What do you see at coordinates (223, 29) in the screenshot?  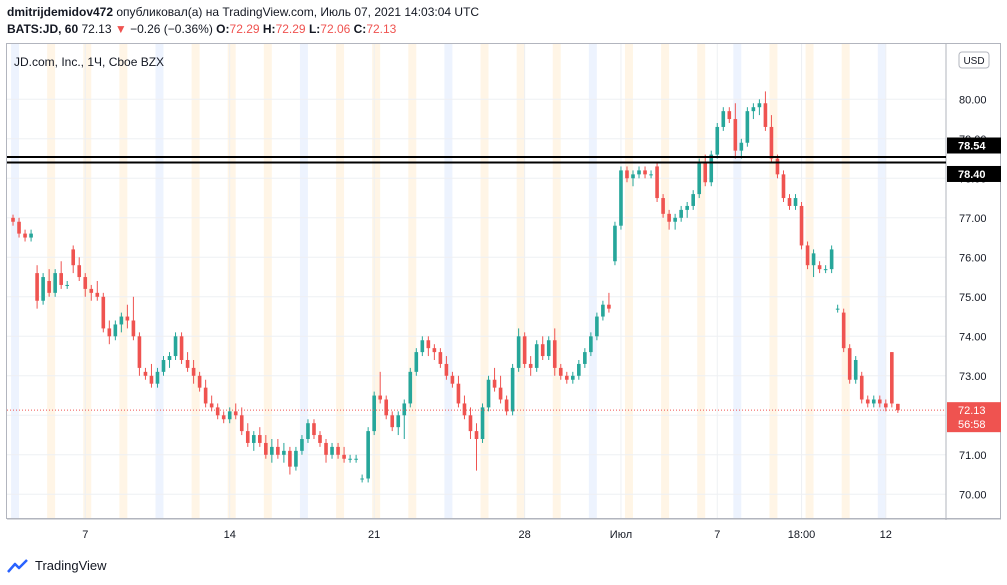 I see `open-label: O:` at bounding box center [223, 29].